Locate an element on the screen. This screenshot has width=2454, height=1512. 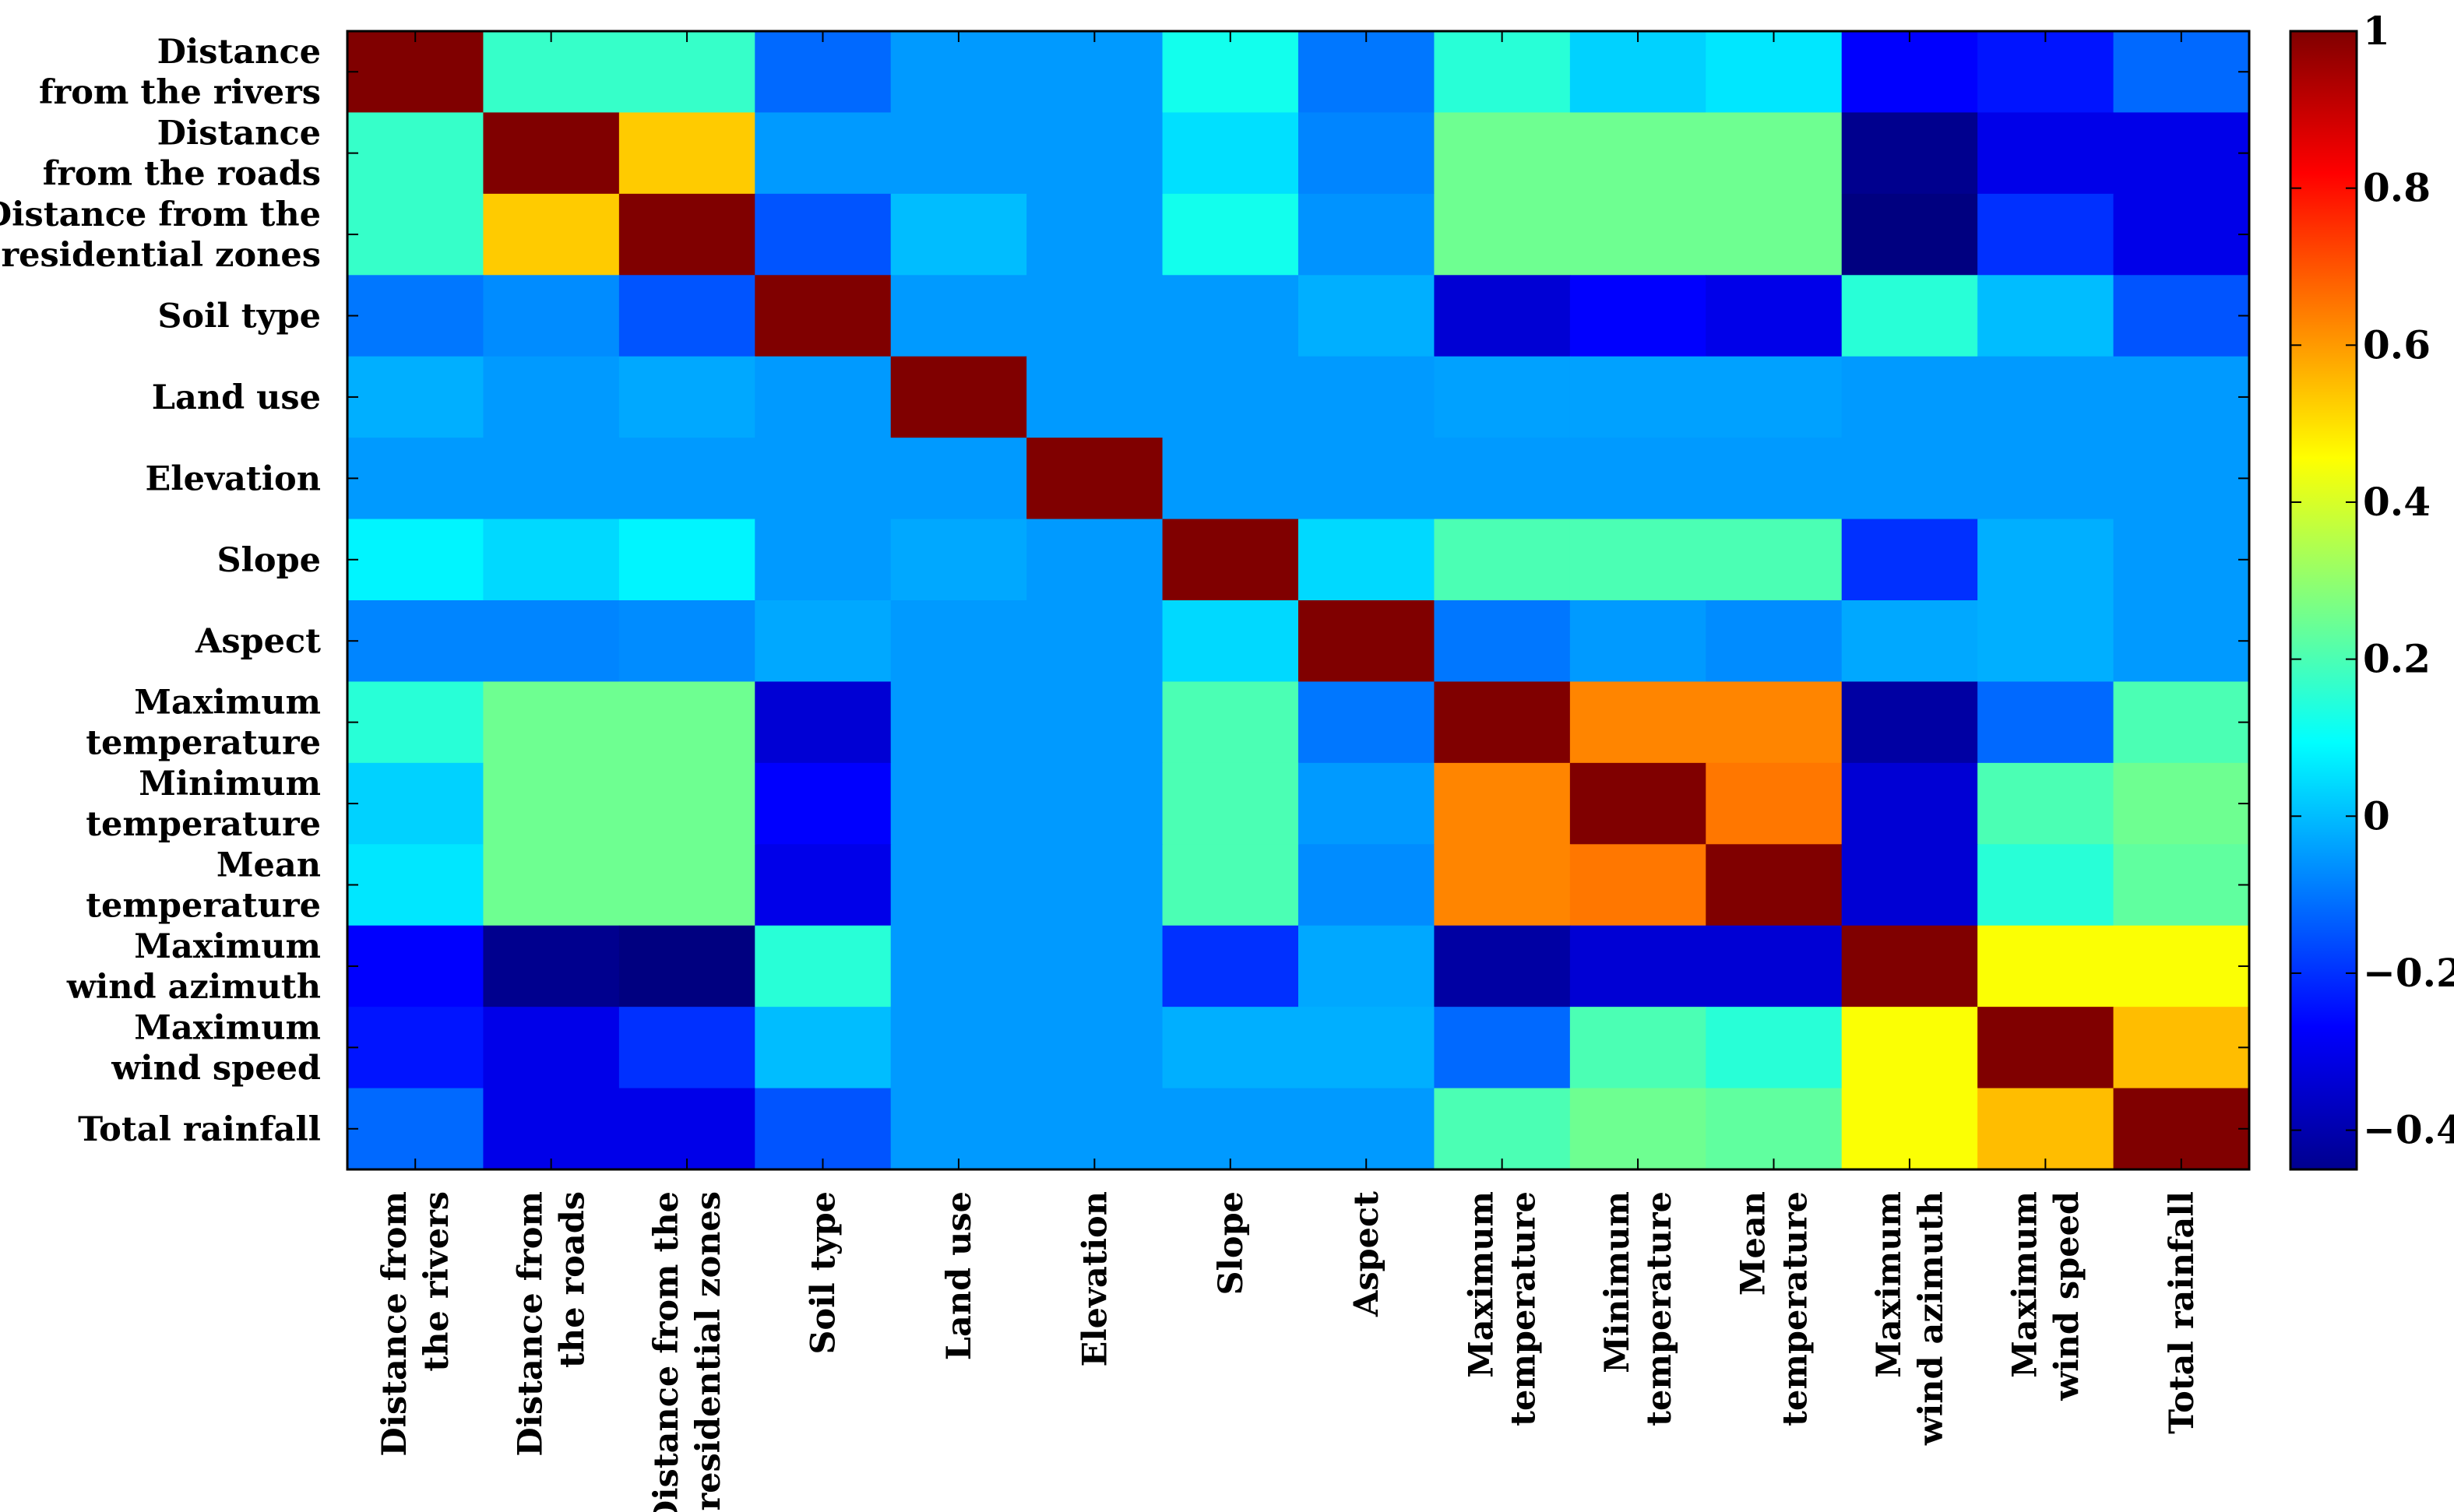
heatmap-cell-r5-c0 is located at coordinates (415, 479).